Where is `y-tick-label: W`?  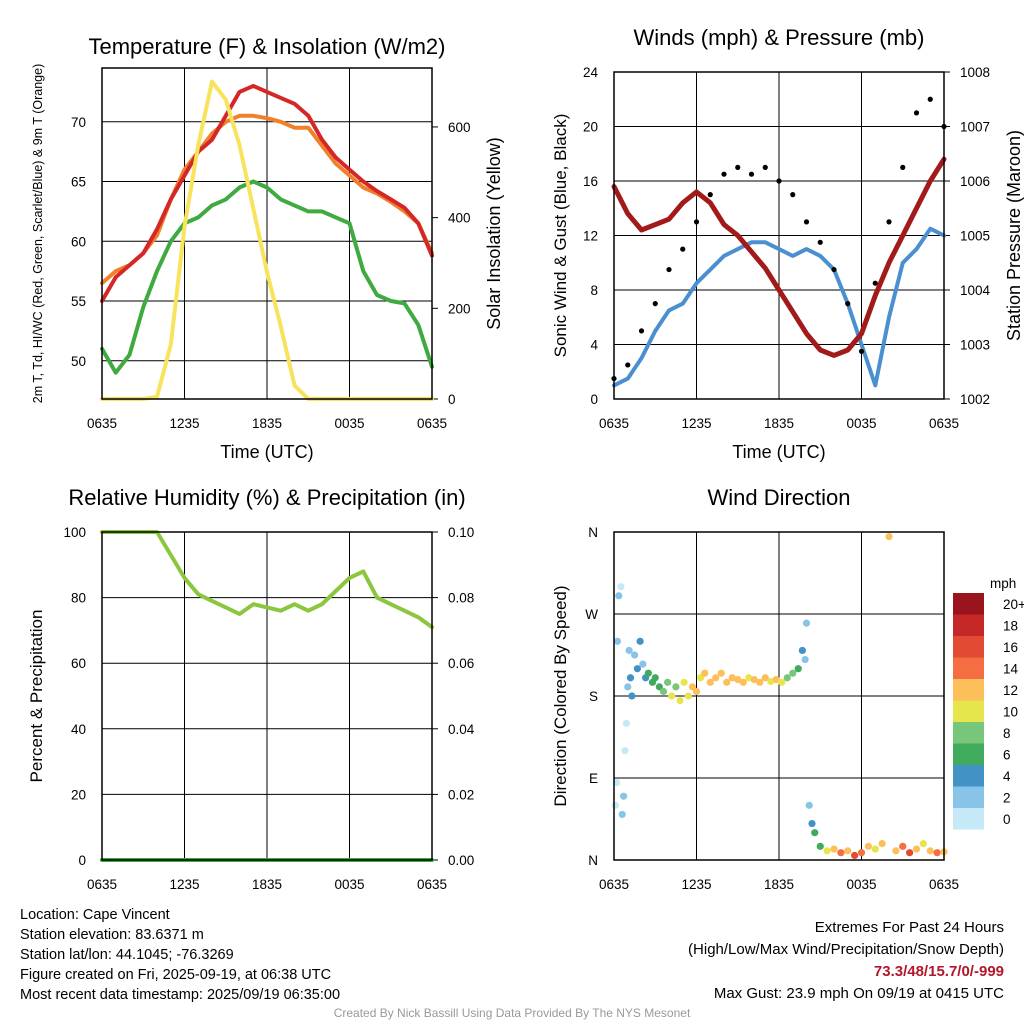 y-tick-label: W is located at coordinates (591, 614).